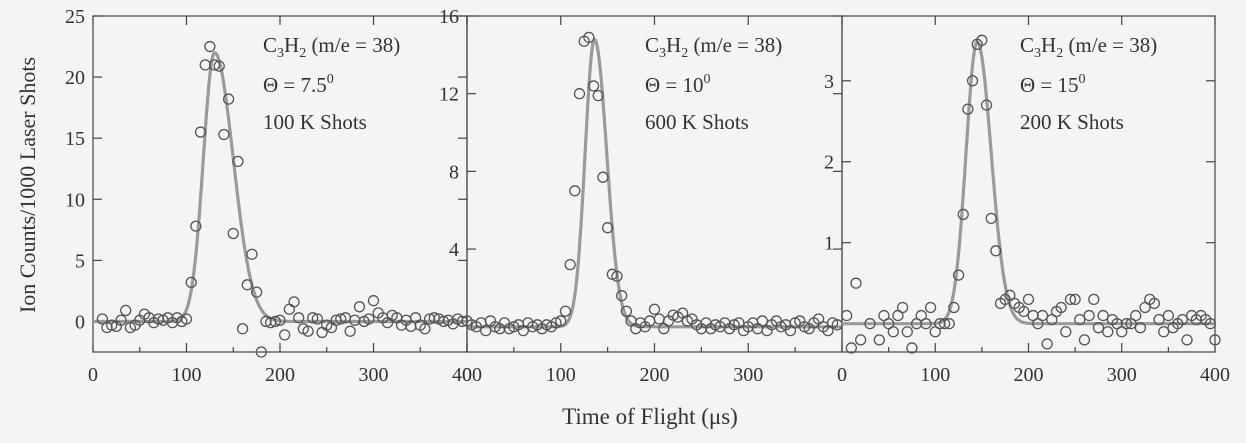 This screenshot has height=443, width=1246. What do you see at coordinates (353, 45) in the screenshot?
I see `annotation-text: (m/e = 38)` at bounding box center [353, 45].